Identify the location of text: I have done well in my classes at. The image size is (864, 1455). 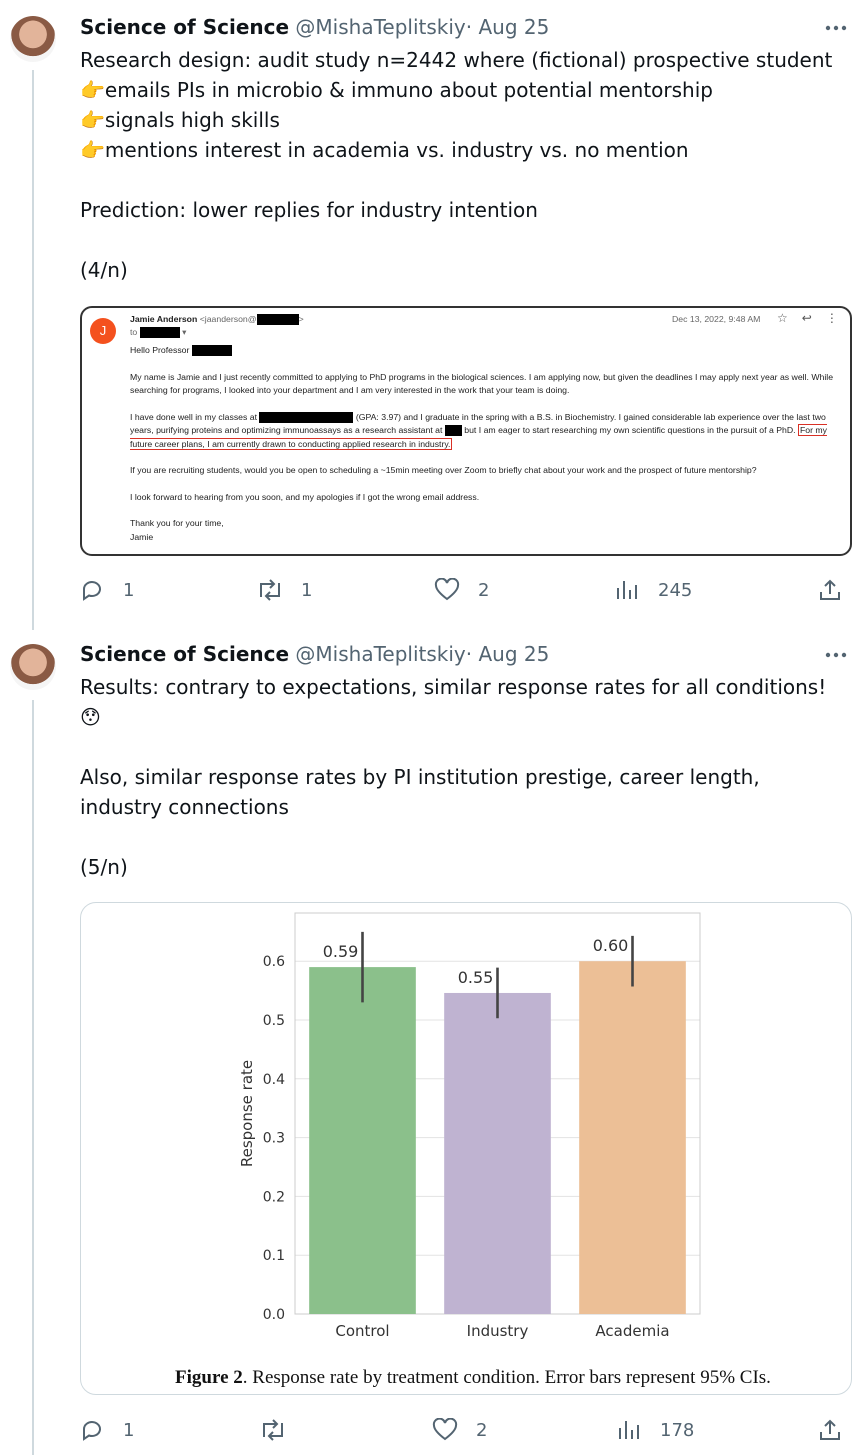
(193, 416).